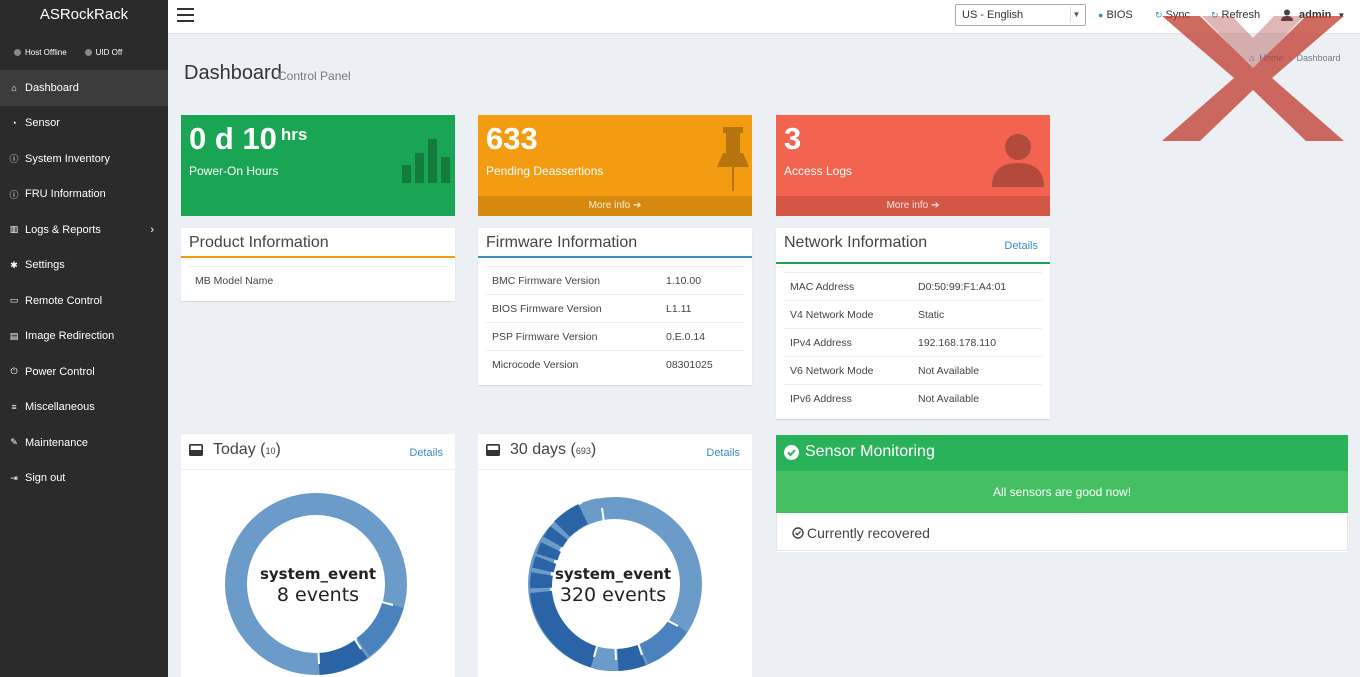 The height and width of the screenshot is (677, 1360). What do you see at coordinates (152, 229) in the screenshot?
I see `chevron-right-icon: ›` at bounding box center [152, 229].